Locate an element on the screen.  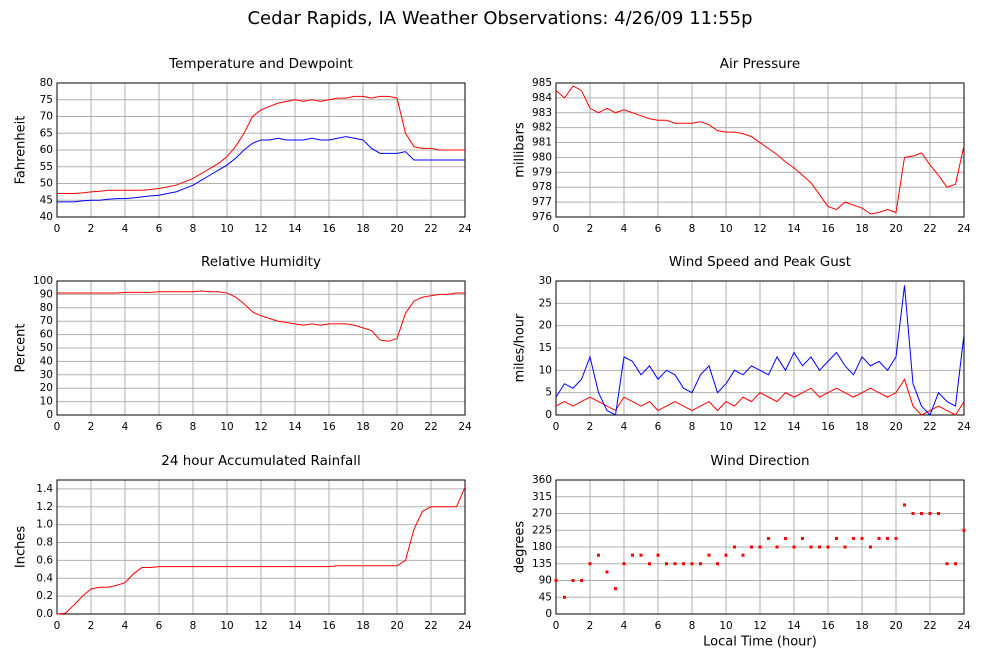
y-tick-label: 80 is located at coordinates (46, 83).